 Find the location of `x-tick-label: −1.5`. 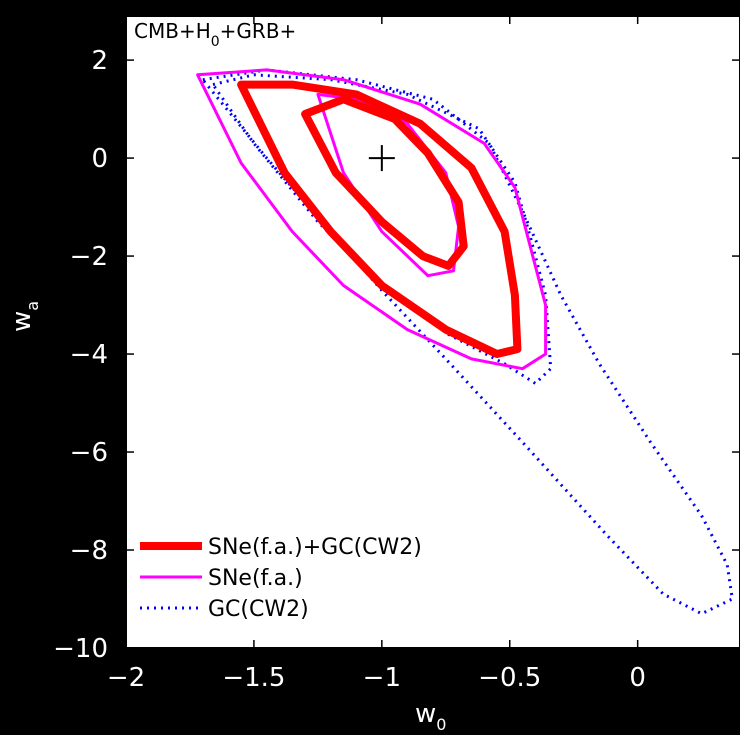

x-tick-label: −1.5 is located at coordinates (253, 678).